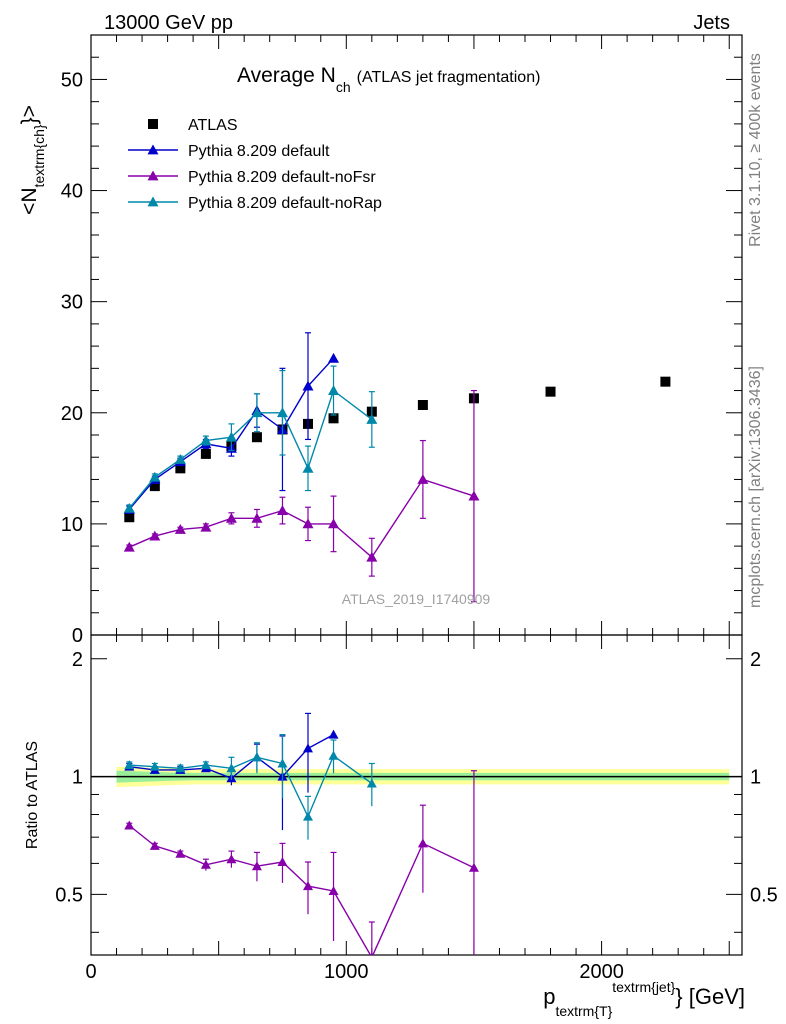 The image size is (786, 1024). I want to click on legend-label: ATLAS, so click(213, 125).